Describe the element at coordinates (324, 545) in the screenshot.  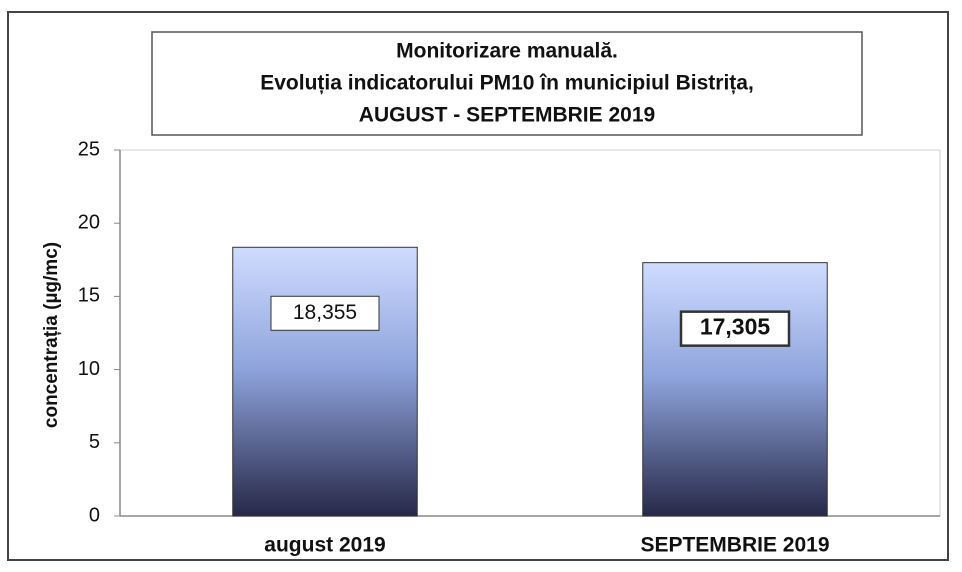
I see `x-tick-label: august 2019` at that location.